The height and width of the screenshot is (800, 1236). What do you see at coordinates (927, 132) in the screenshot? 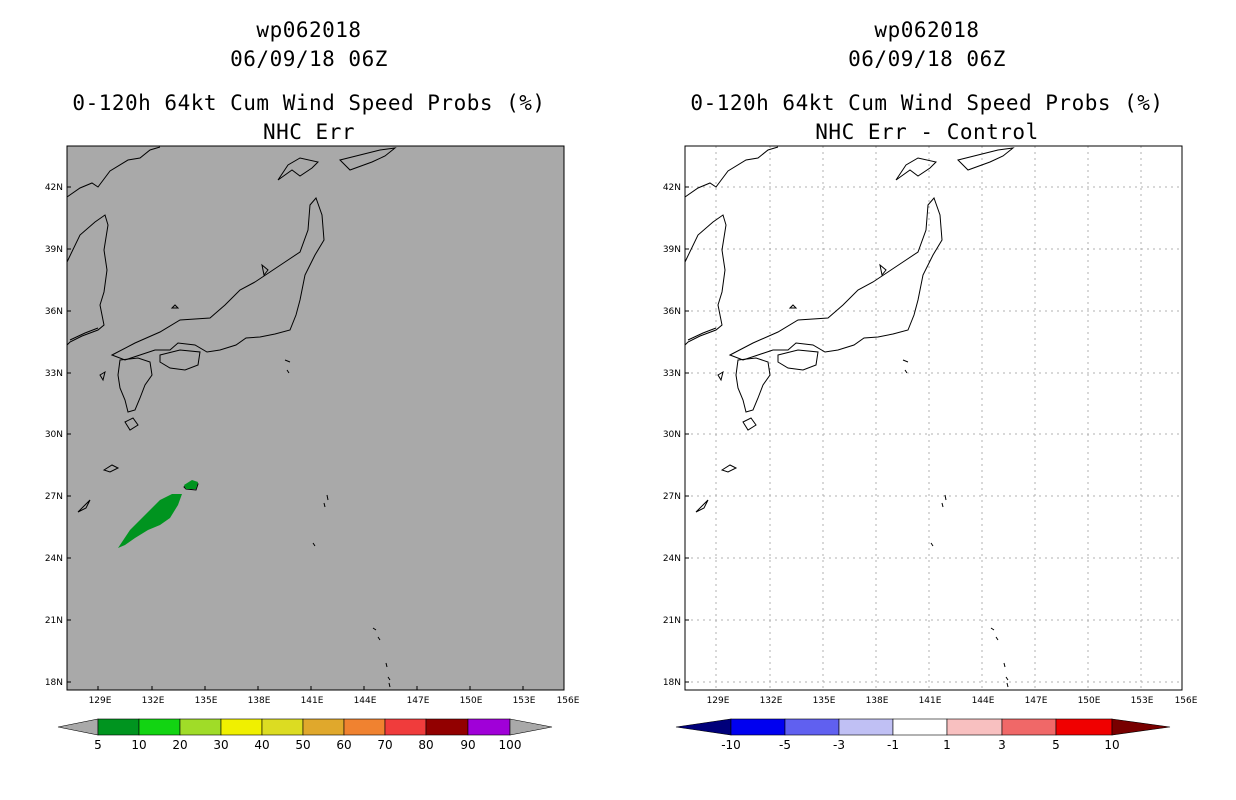
I see `subtitle: NHC Err - Control` at bounding box center [927, 132].